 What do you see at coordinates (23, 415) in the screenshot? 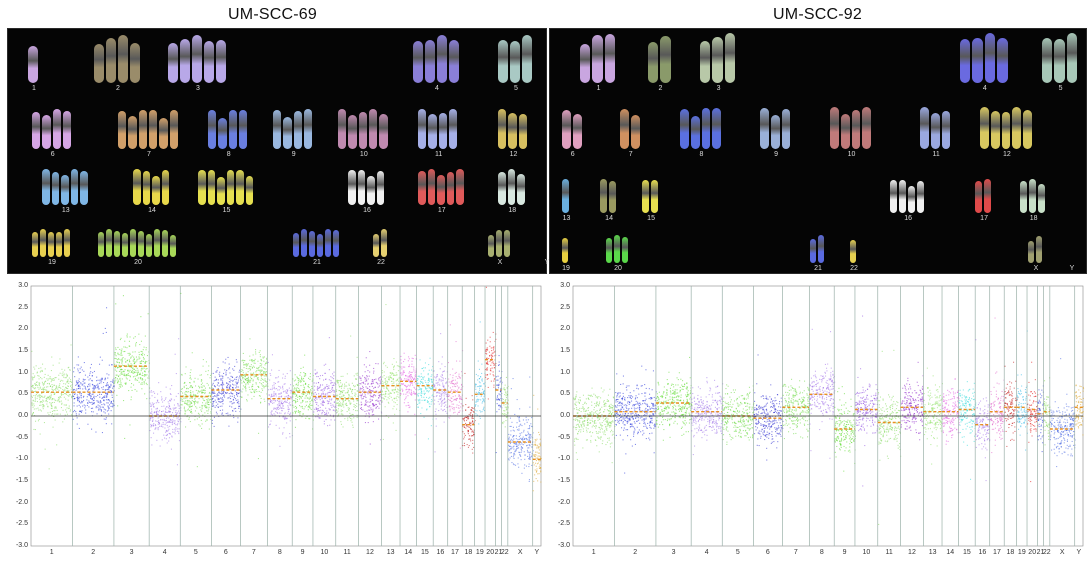
I see `y-tick-label: 0.0` at bounding box center [23, 415].